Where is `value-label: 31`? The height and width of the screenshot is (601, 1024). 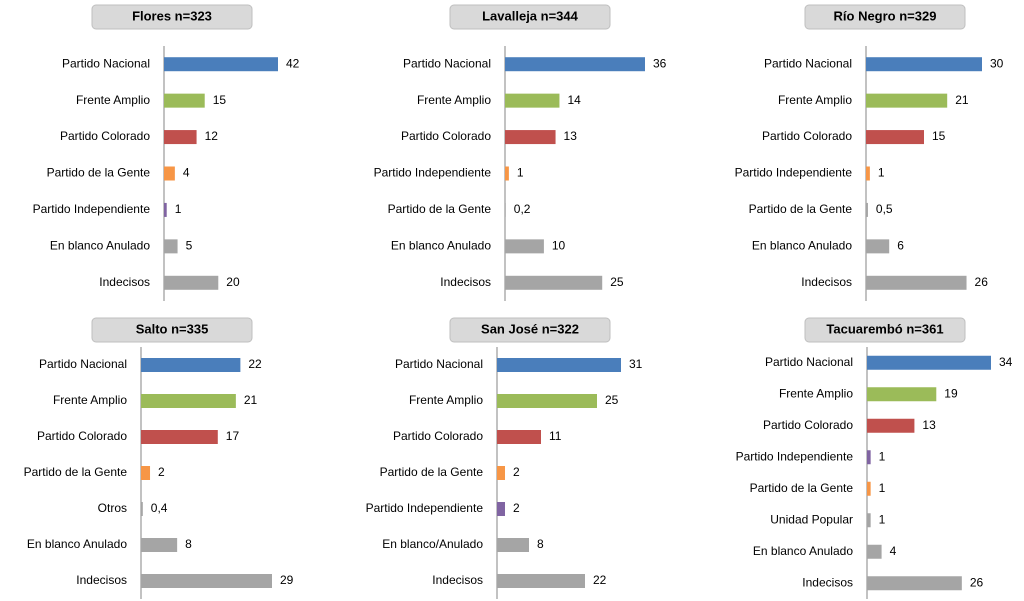 value-label: 31 is located at coordinates (636, 364).